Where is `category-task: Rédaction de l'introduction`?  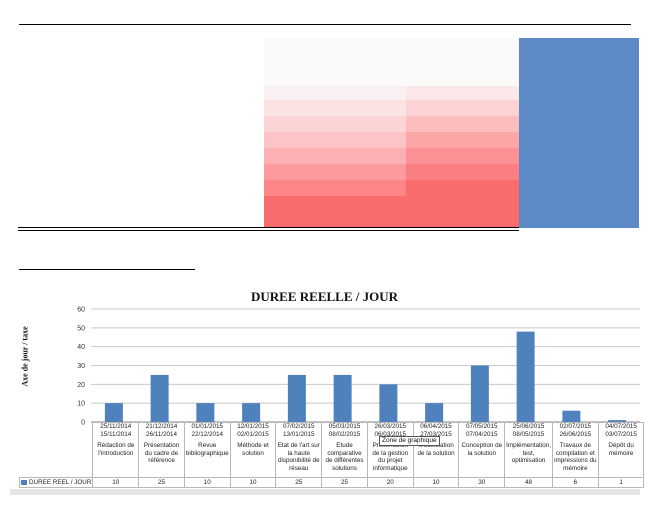
category-task: Rédaction de l'introduction is located at coordinates (116, 449).